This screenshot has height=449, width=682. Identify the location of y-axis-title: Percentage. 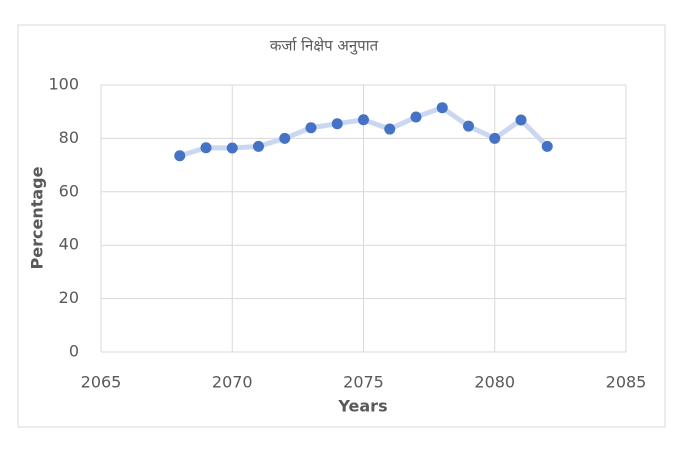
(37, 217).